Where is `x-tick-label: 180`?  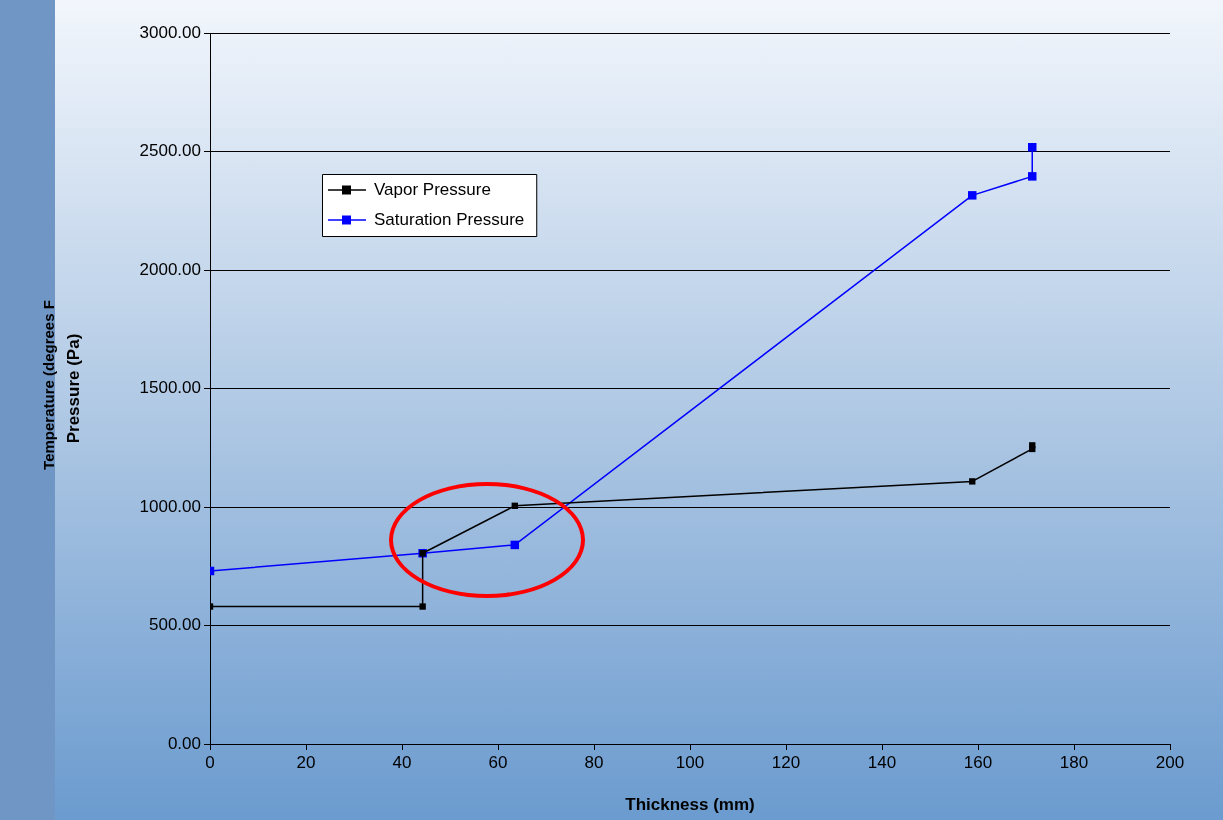 x-tick-label: 180 is located at coordinates (1074, 762).